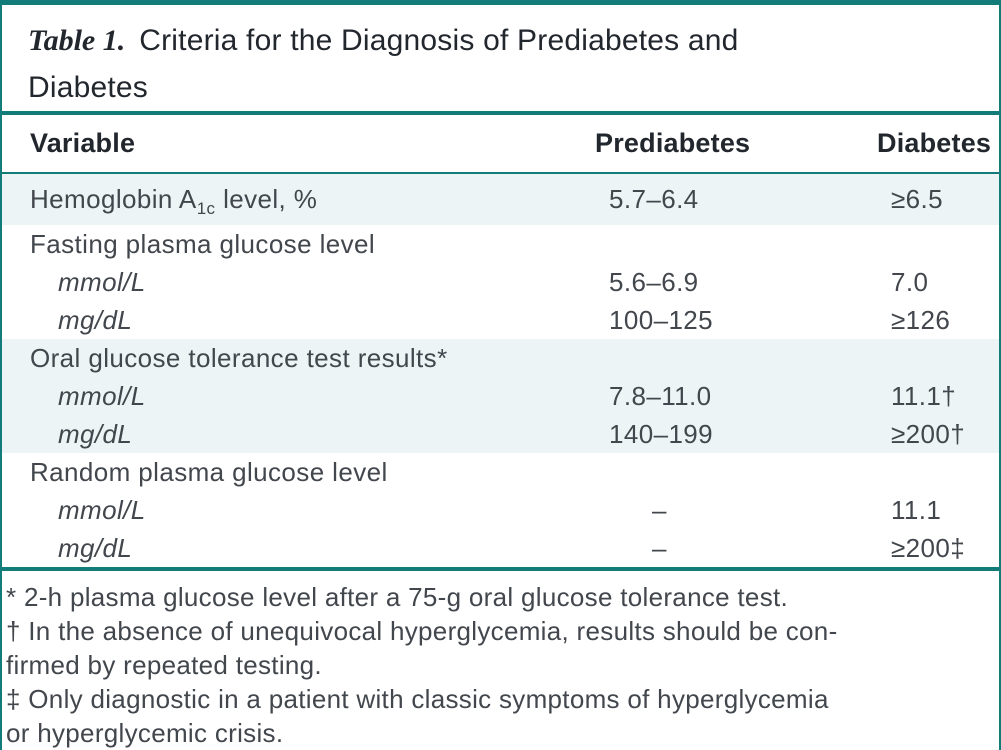 The image size is (1001, 750). Describe the element at coordinates (500, 569) in the screenshot. I see `footer-divider-rule` at that location.